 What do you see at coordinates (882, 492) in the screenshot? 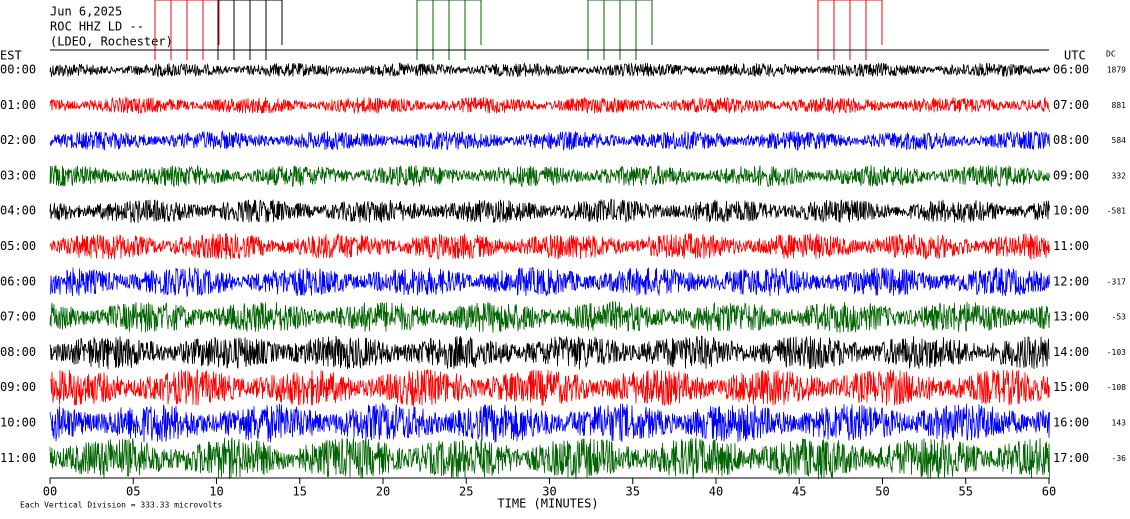
I see `x-tick-label: 50` at bounding box center [882, 492].